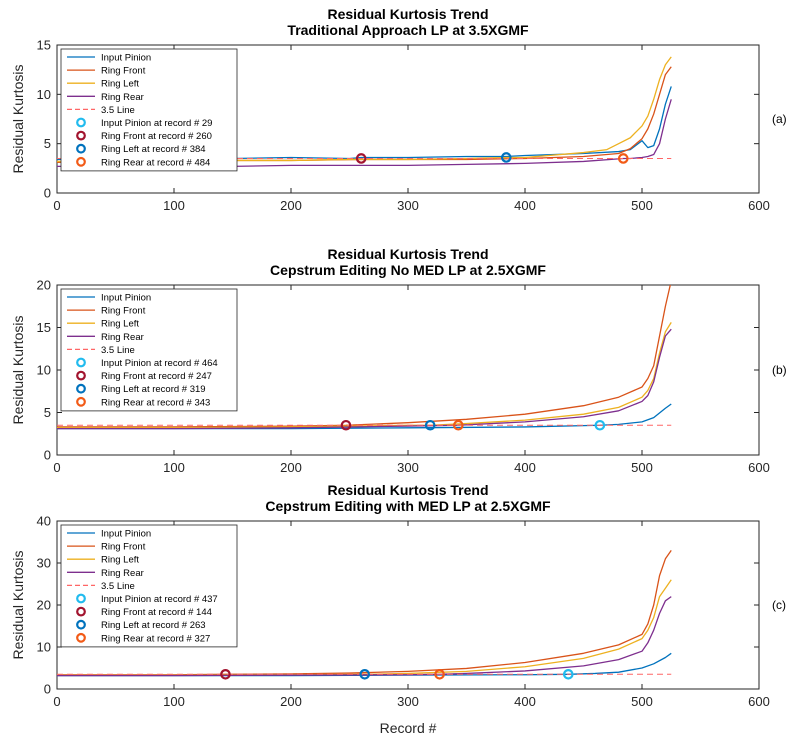 The image size is (789, 743). I want to click on legend-label: Ring Front at record # 247, so click(156, 376).